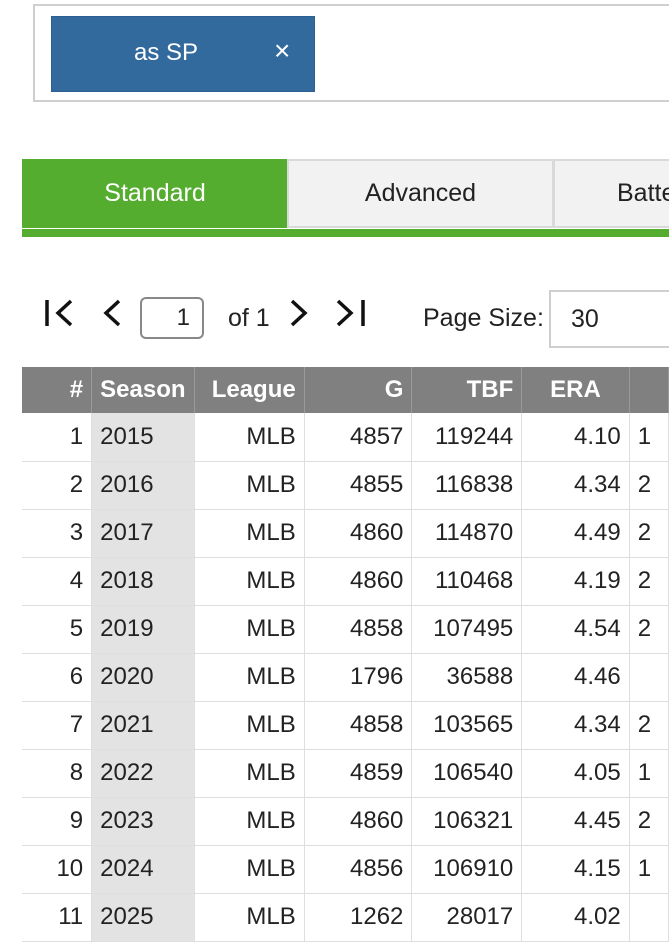 Image resolution: width=669 pixels, height=952 pixels. What do you see at coordinates (467, 917) in the screenshot?
I see `cell-tbf: 28017` at bounding box center [467, 917].